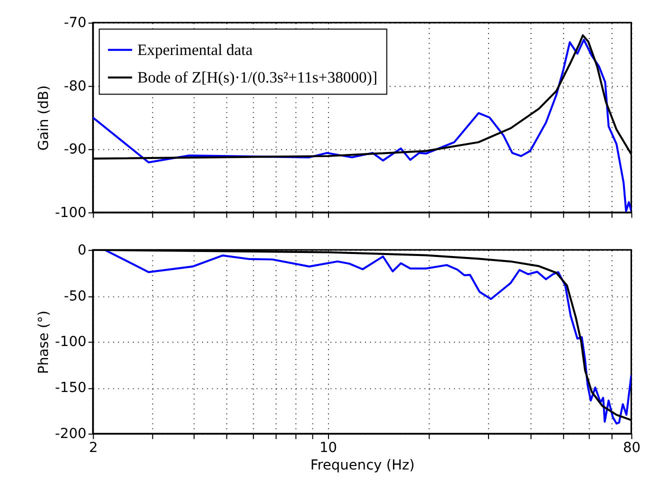  Describe the element at coordinates (195, 50) in the screenshot. I see `legend-label: Experimental data` at that location.